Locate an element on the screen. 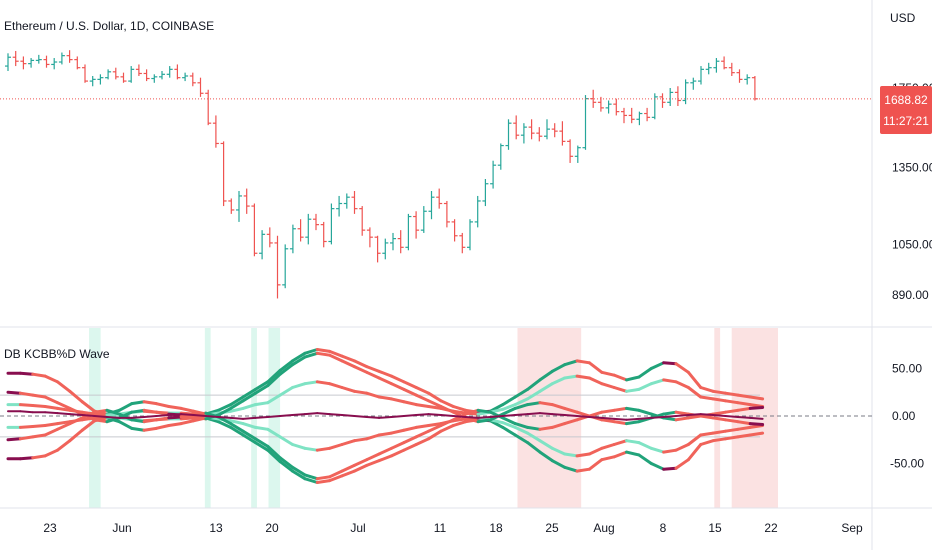 Image resolution: width=932 pixels, height=550 pixels. time-tick-label: 18 is located at coordinates (496, 528).